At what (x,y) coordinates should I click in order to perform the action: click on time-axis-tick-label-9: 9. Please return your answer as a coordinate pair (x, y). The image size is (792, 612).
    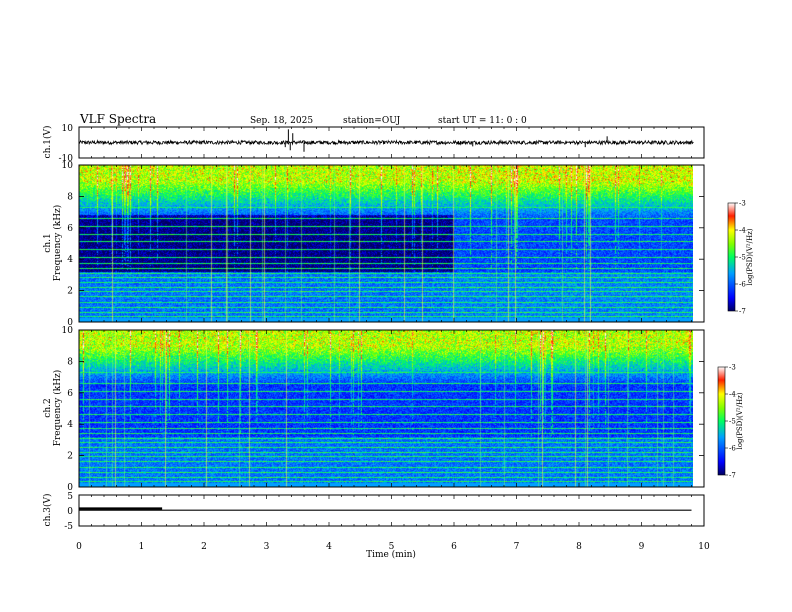
    Looking at the image, I should click on (642, 547).